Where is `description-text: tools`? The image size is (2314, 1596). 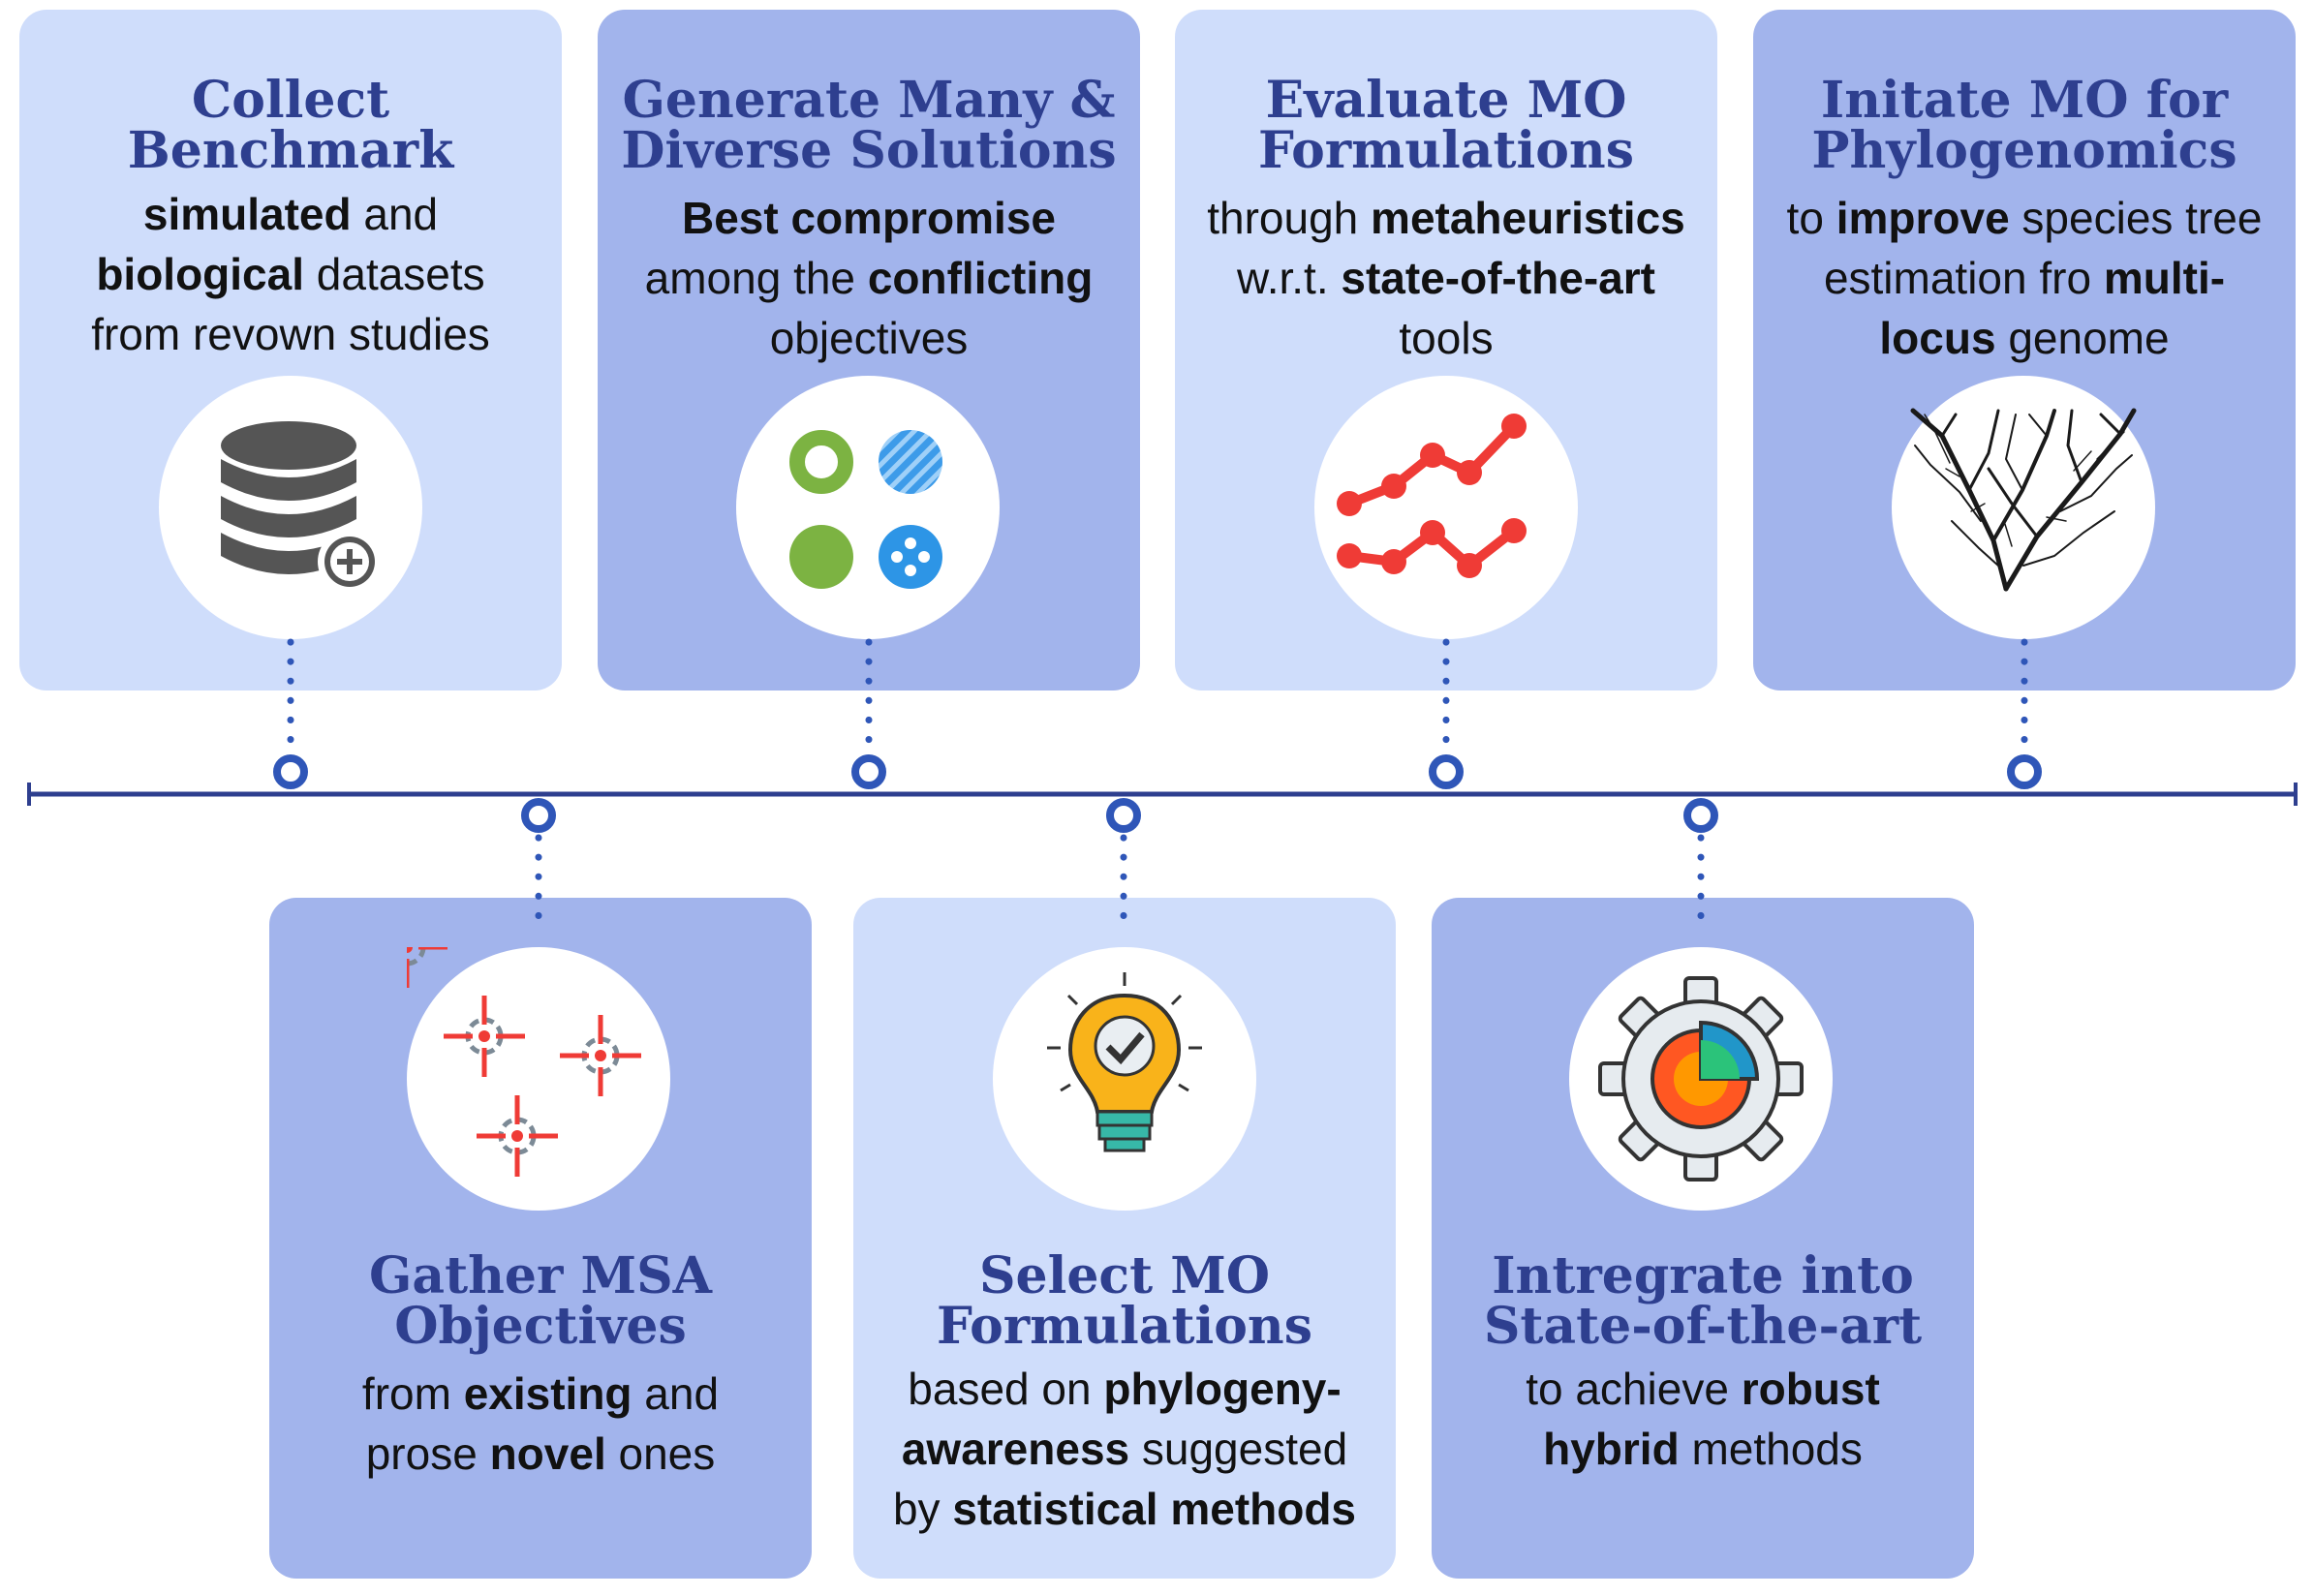 description-text: tools is located at coordinates (1446, 338).